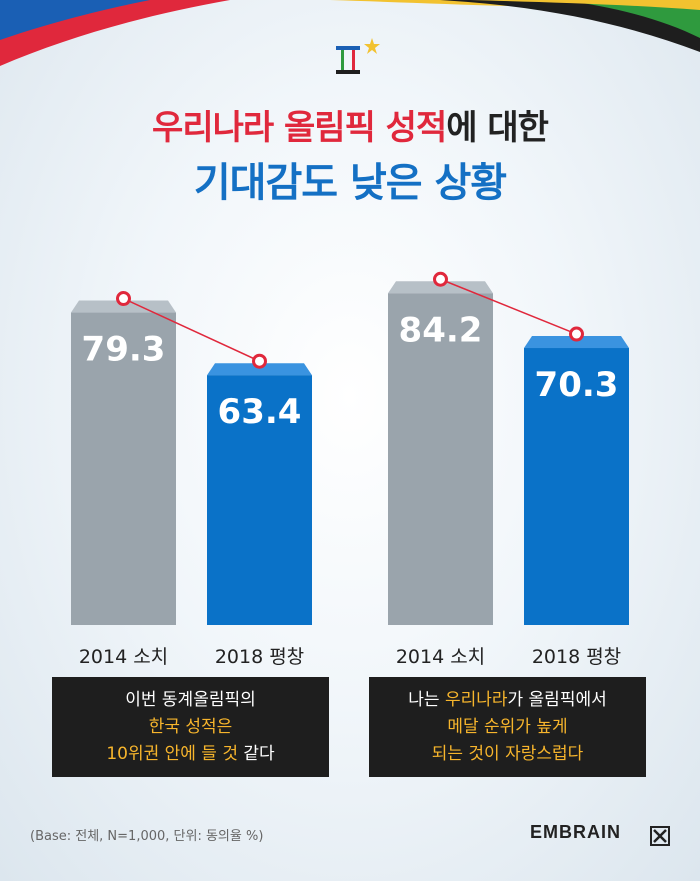  What do you see at coordinates (350, 33) in the screenshot?
I see `header-ribbons` at bounding box center [350, 33].